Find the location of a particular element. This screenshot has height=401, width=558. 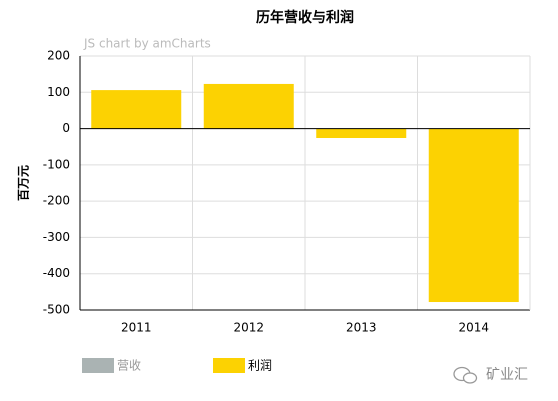

y-axis-label: 百万元 is located at coordinates (24, 183).